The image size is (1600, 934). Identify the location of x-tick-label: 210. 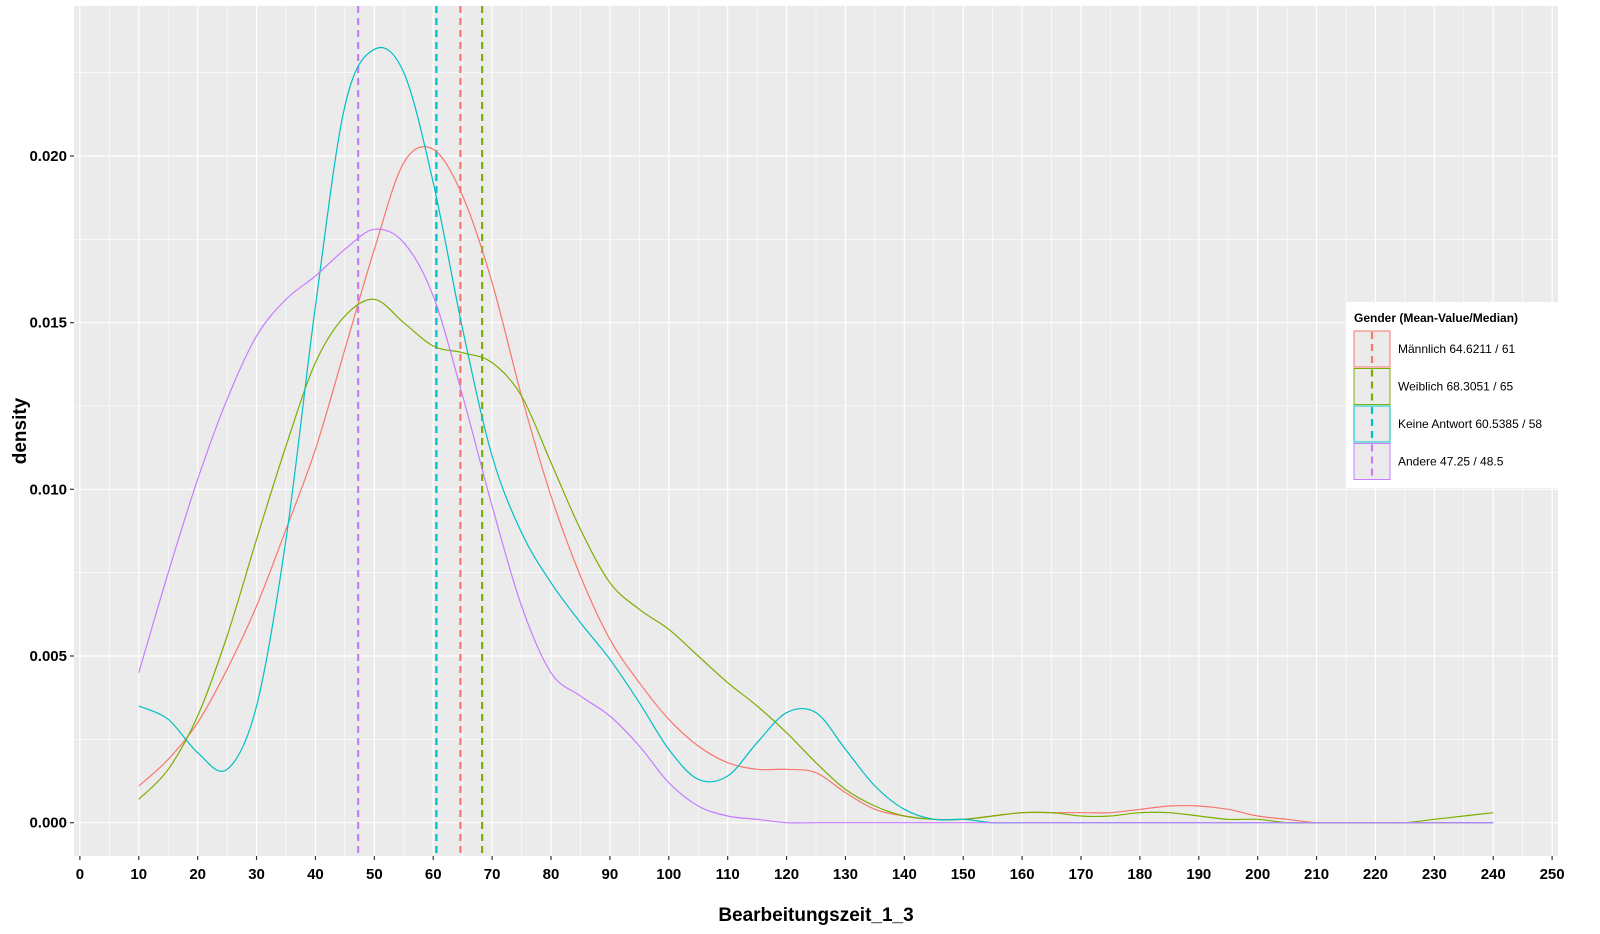
(1316, 874).